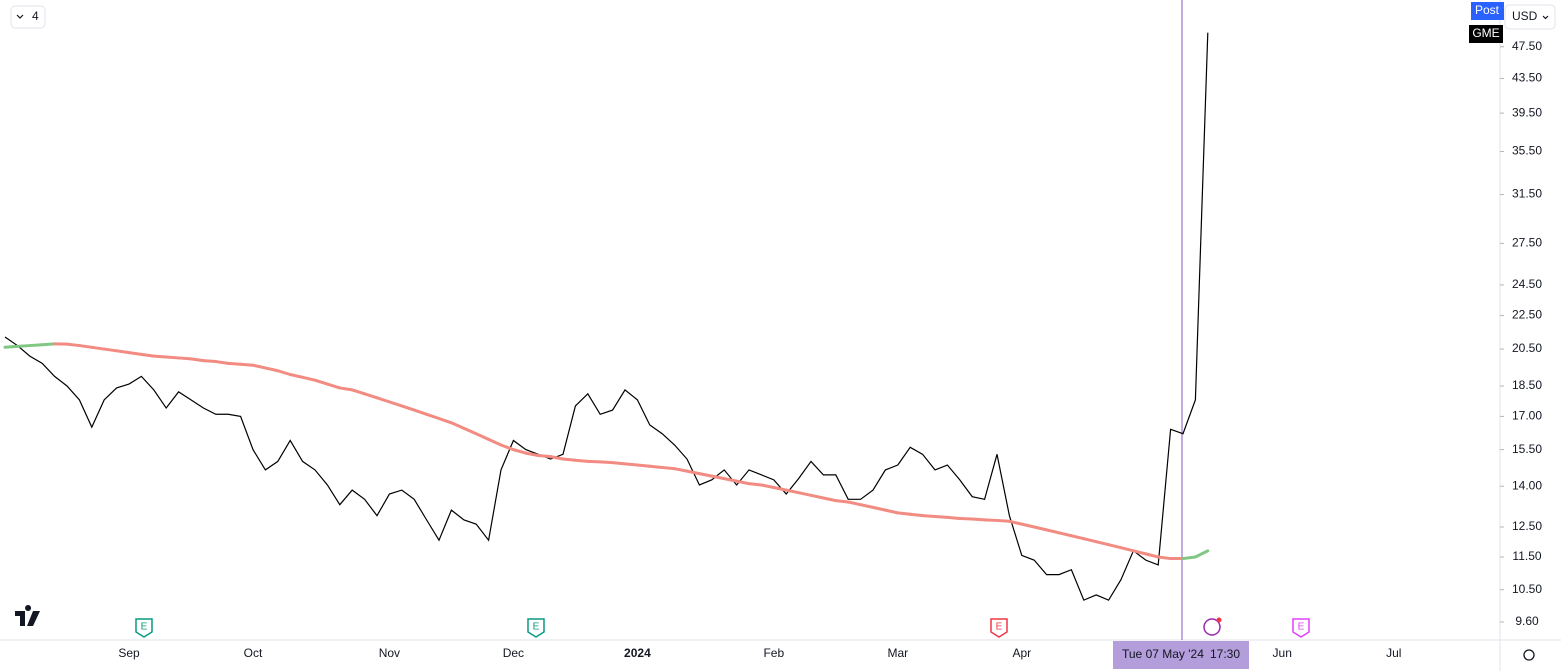 Image resolution: width=1561 pixels, height=671 pixels. I want to click on crosshair-date: Tue 07 May '24, so click(1163, 654).